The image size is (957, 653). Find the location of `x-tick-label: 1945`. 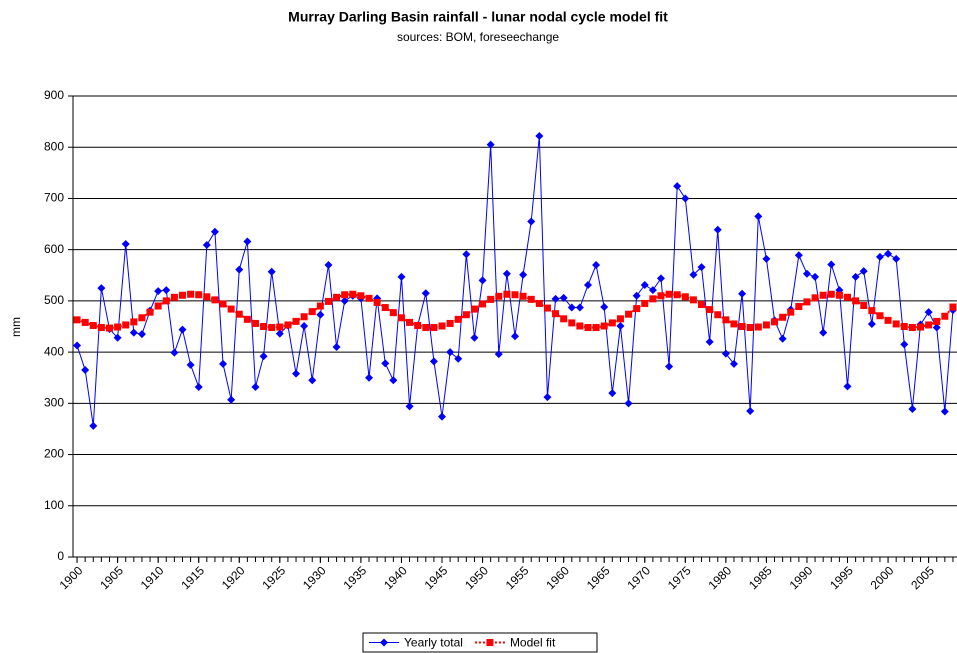

x-tick-label: 1945 is located at coordinates (436, 577).